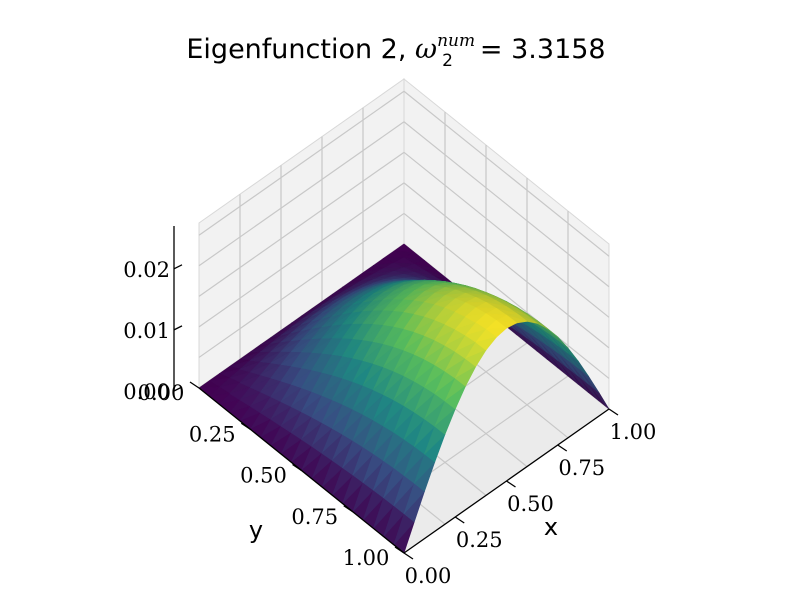  Describe the element at coordinates (447, 61) in the screenshot. I see `title-subscript: 2` at that location.